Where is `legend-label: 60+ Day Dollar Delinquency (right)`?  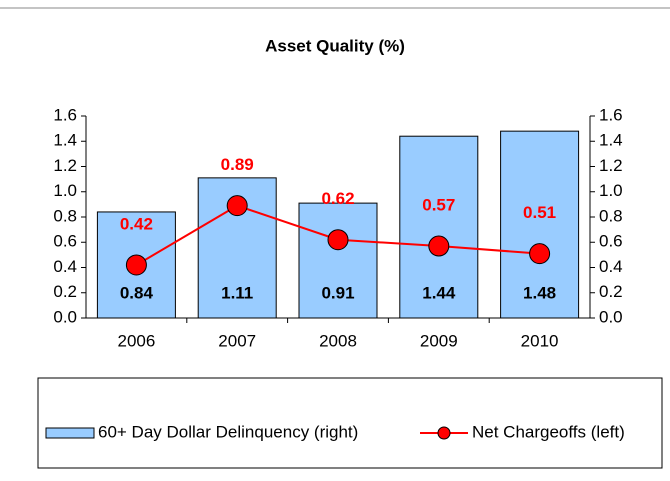
legend-label: 60+ Day Dollar Delinquency (right) is located at coordinates (228, 431).